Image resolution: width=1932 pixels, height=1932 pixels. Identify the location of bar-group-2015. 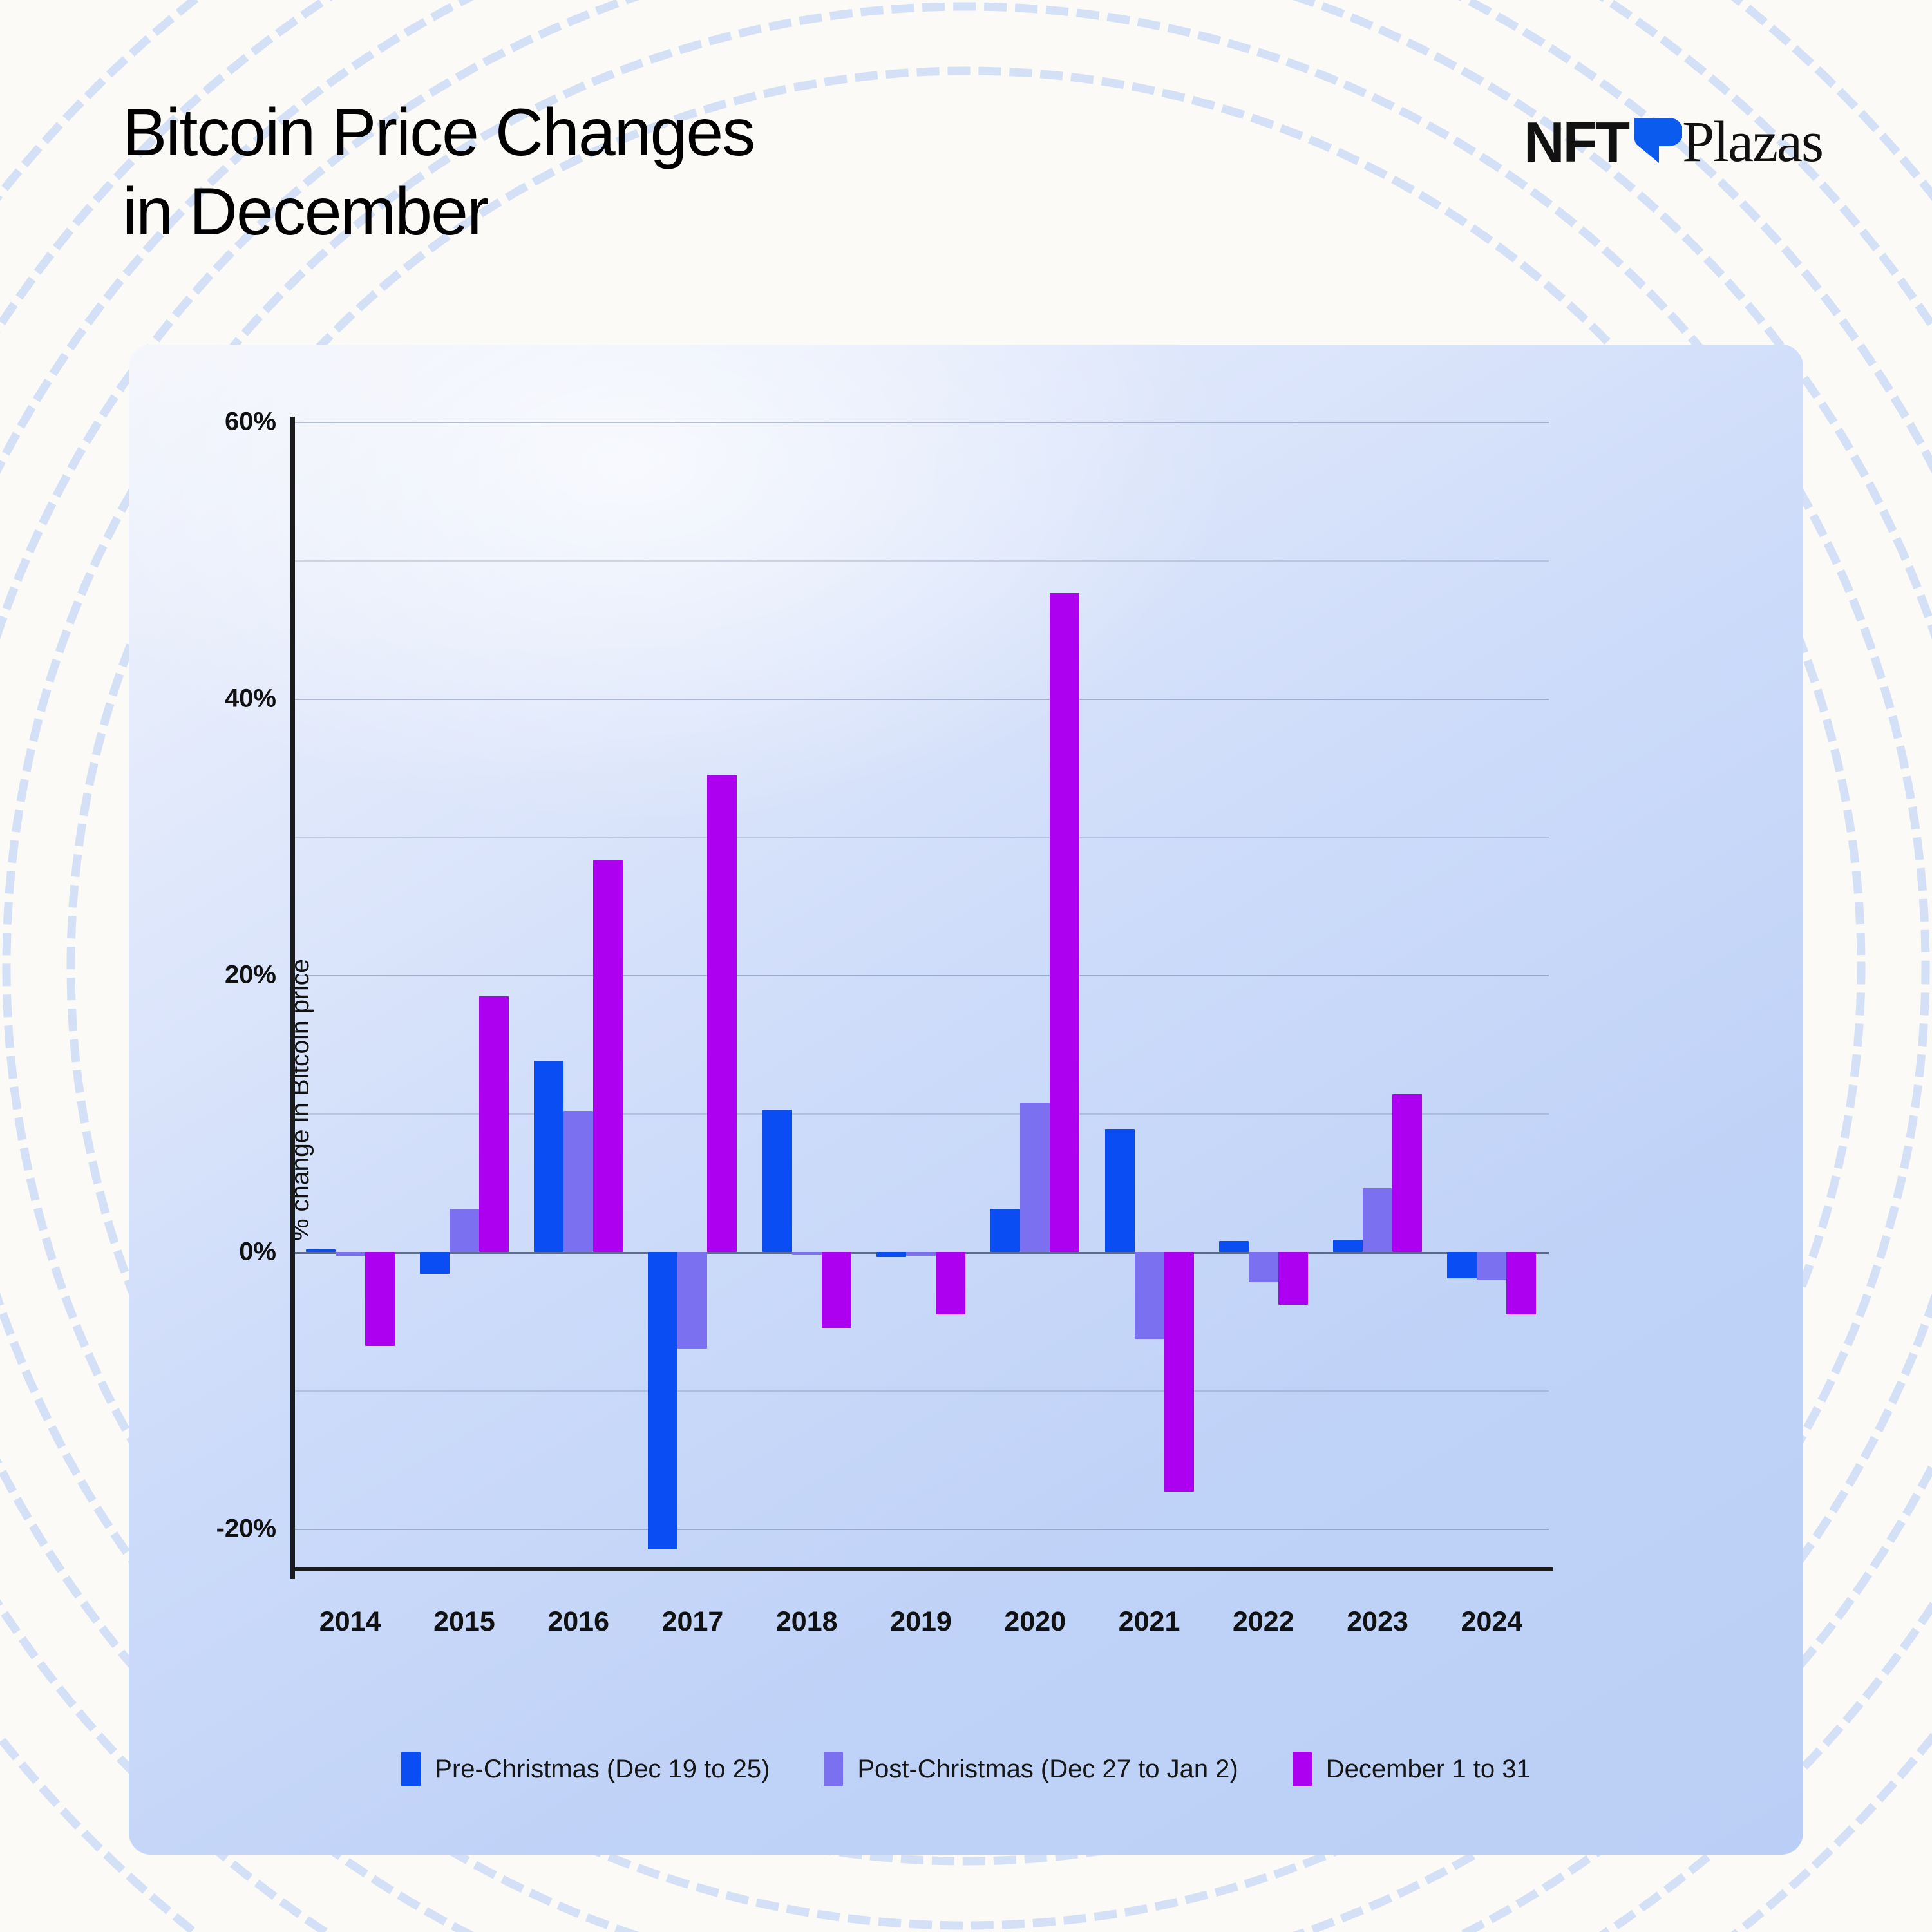
(464, 996).